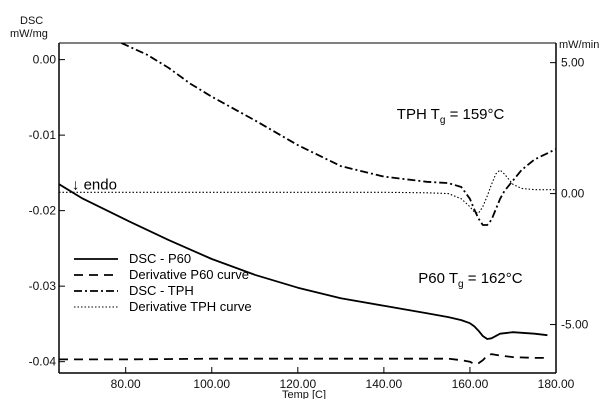 Image resolution: width=606 pixels, height=399 pixels. I want to click on legend-label: DSC - TPH, so click(161, 290).